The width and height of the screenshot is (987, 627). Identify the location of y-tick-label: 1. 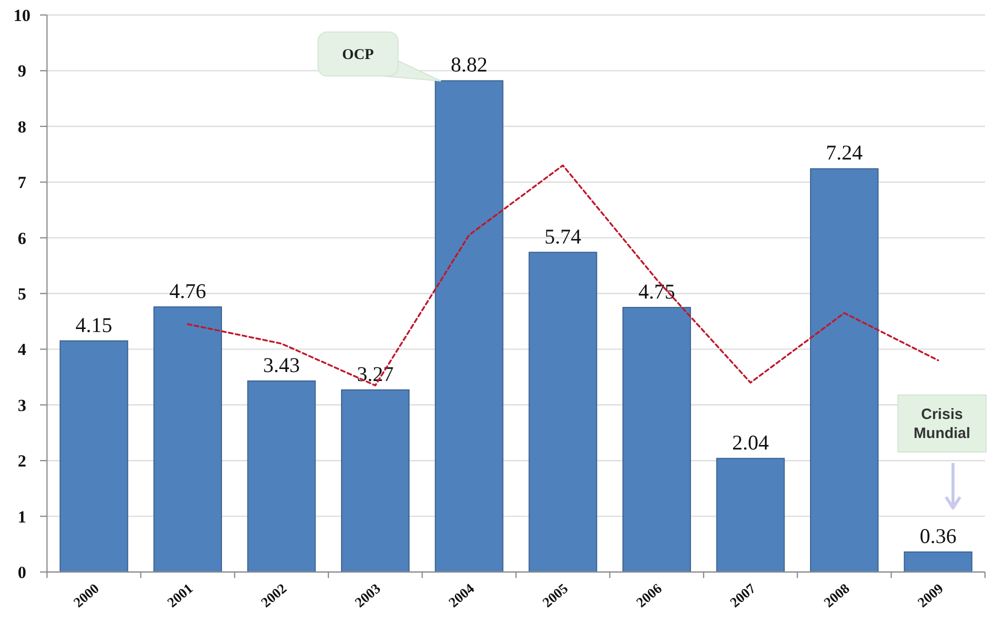
(22, 516).